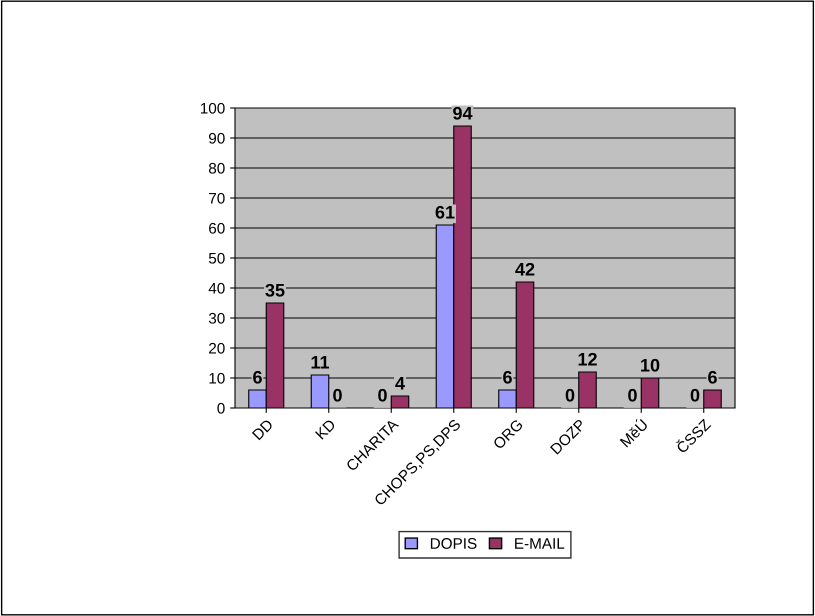 This screenshot has height=616, width=815. What do you see at coordinates (217, 198) in the screenshot?
I see `y-tick-label: 70` at bounding box center [217, 198].